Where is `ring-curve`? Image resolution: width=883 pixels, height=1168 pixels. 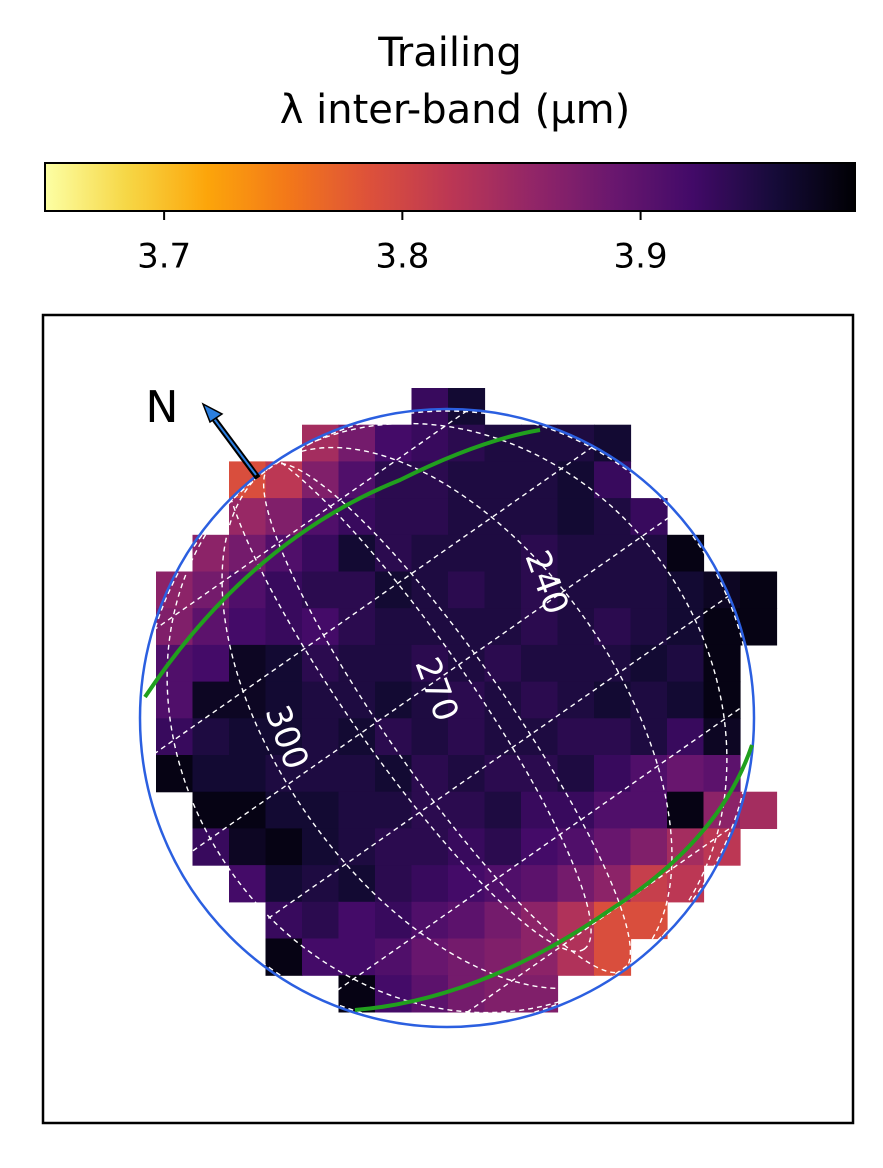
ring-curve is located at coordinates (342, 563).